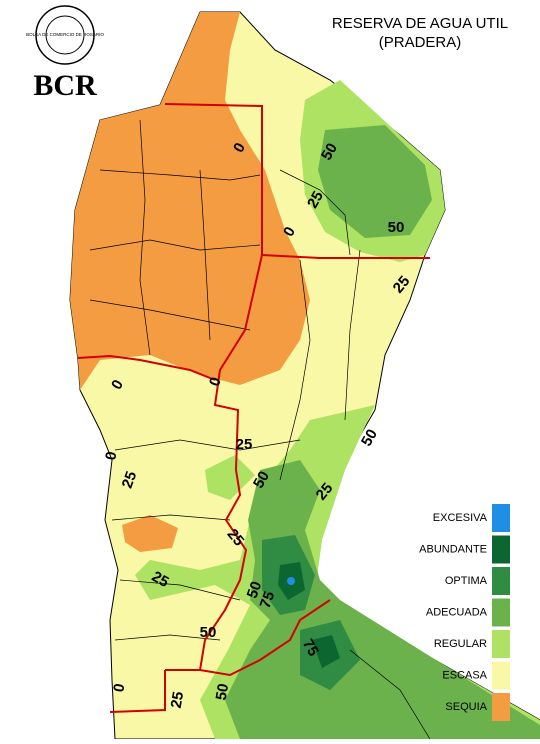 This screenshot has height=744, width=540. I want to click on legend-label: ADECUADA, so click(457, 612).